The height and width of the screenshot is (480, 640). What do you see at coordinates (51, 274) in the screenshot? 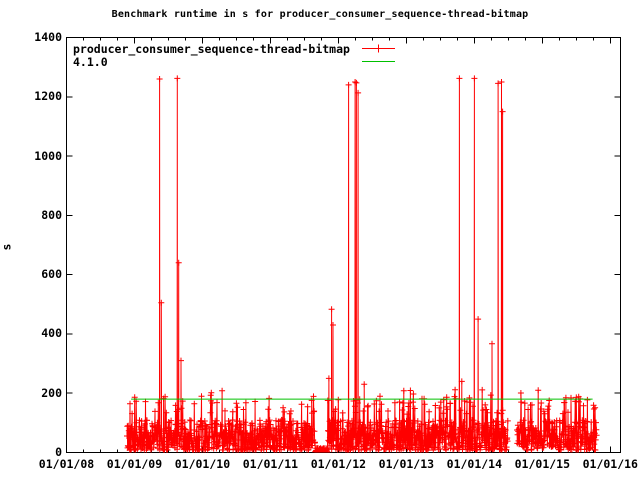
I see `y-tick-label: 600` at bounding box center [51, 274].